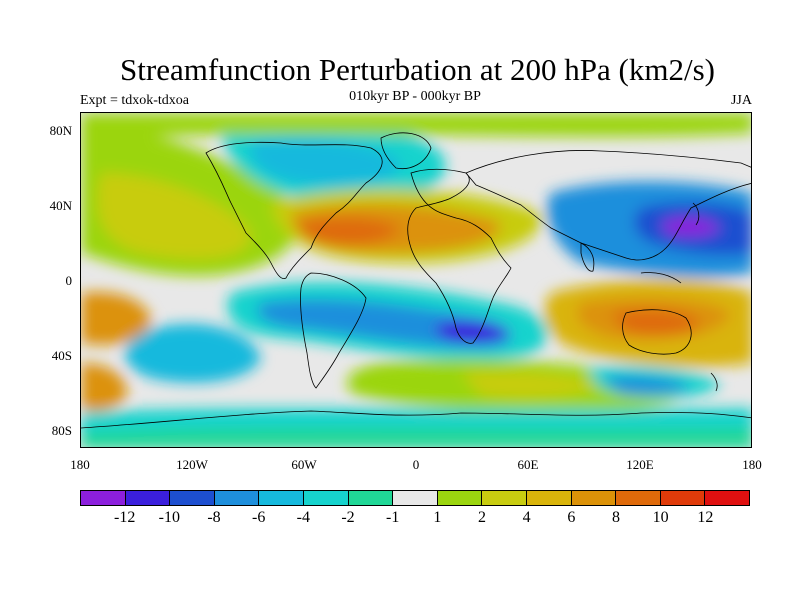 This screenshot has width=800, height=600. Describe the element at coordinates (61, 355) in the screenshot. I see `lat-tick-label: 40S` at that location.